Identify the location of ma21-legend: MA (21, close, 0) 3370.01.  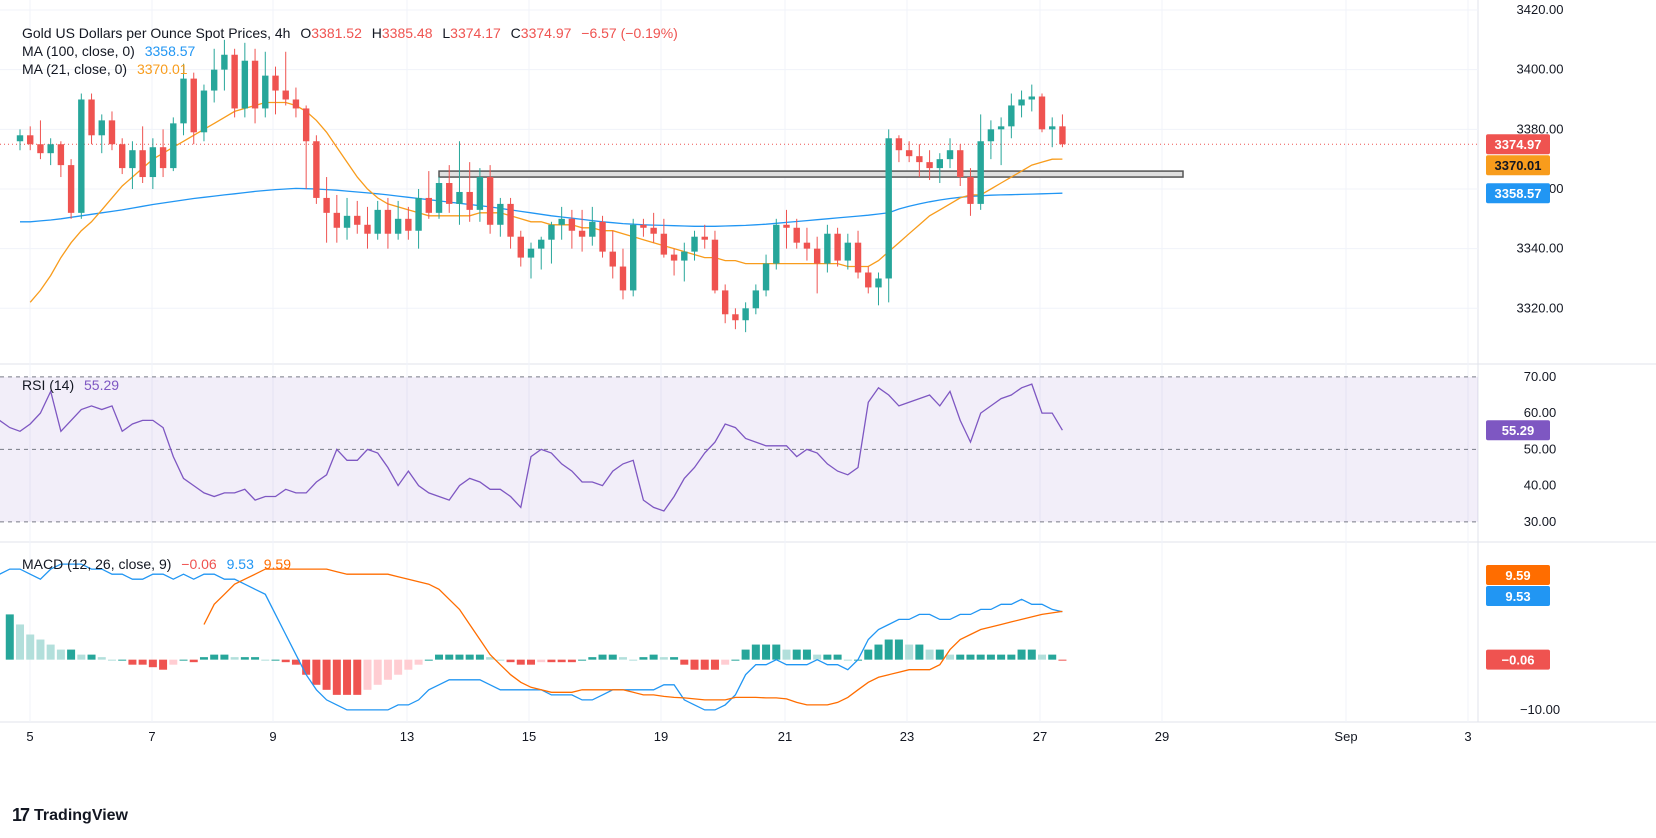
(108, 69).